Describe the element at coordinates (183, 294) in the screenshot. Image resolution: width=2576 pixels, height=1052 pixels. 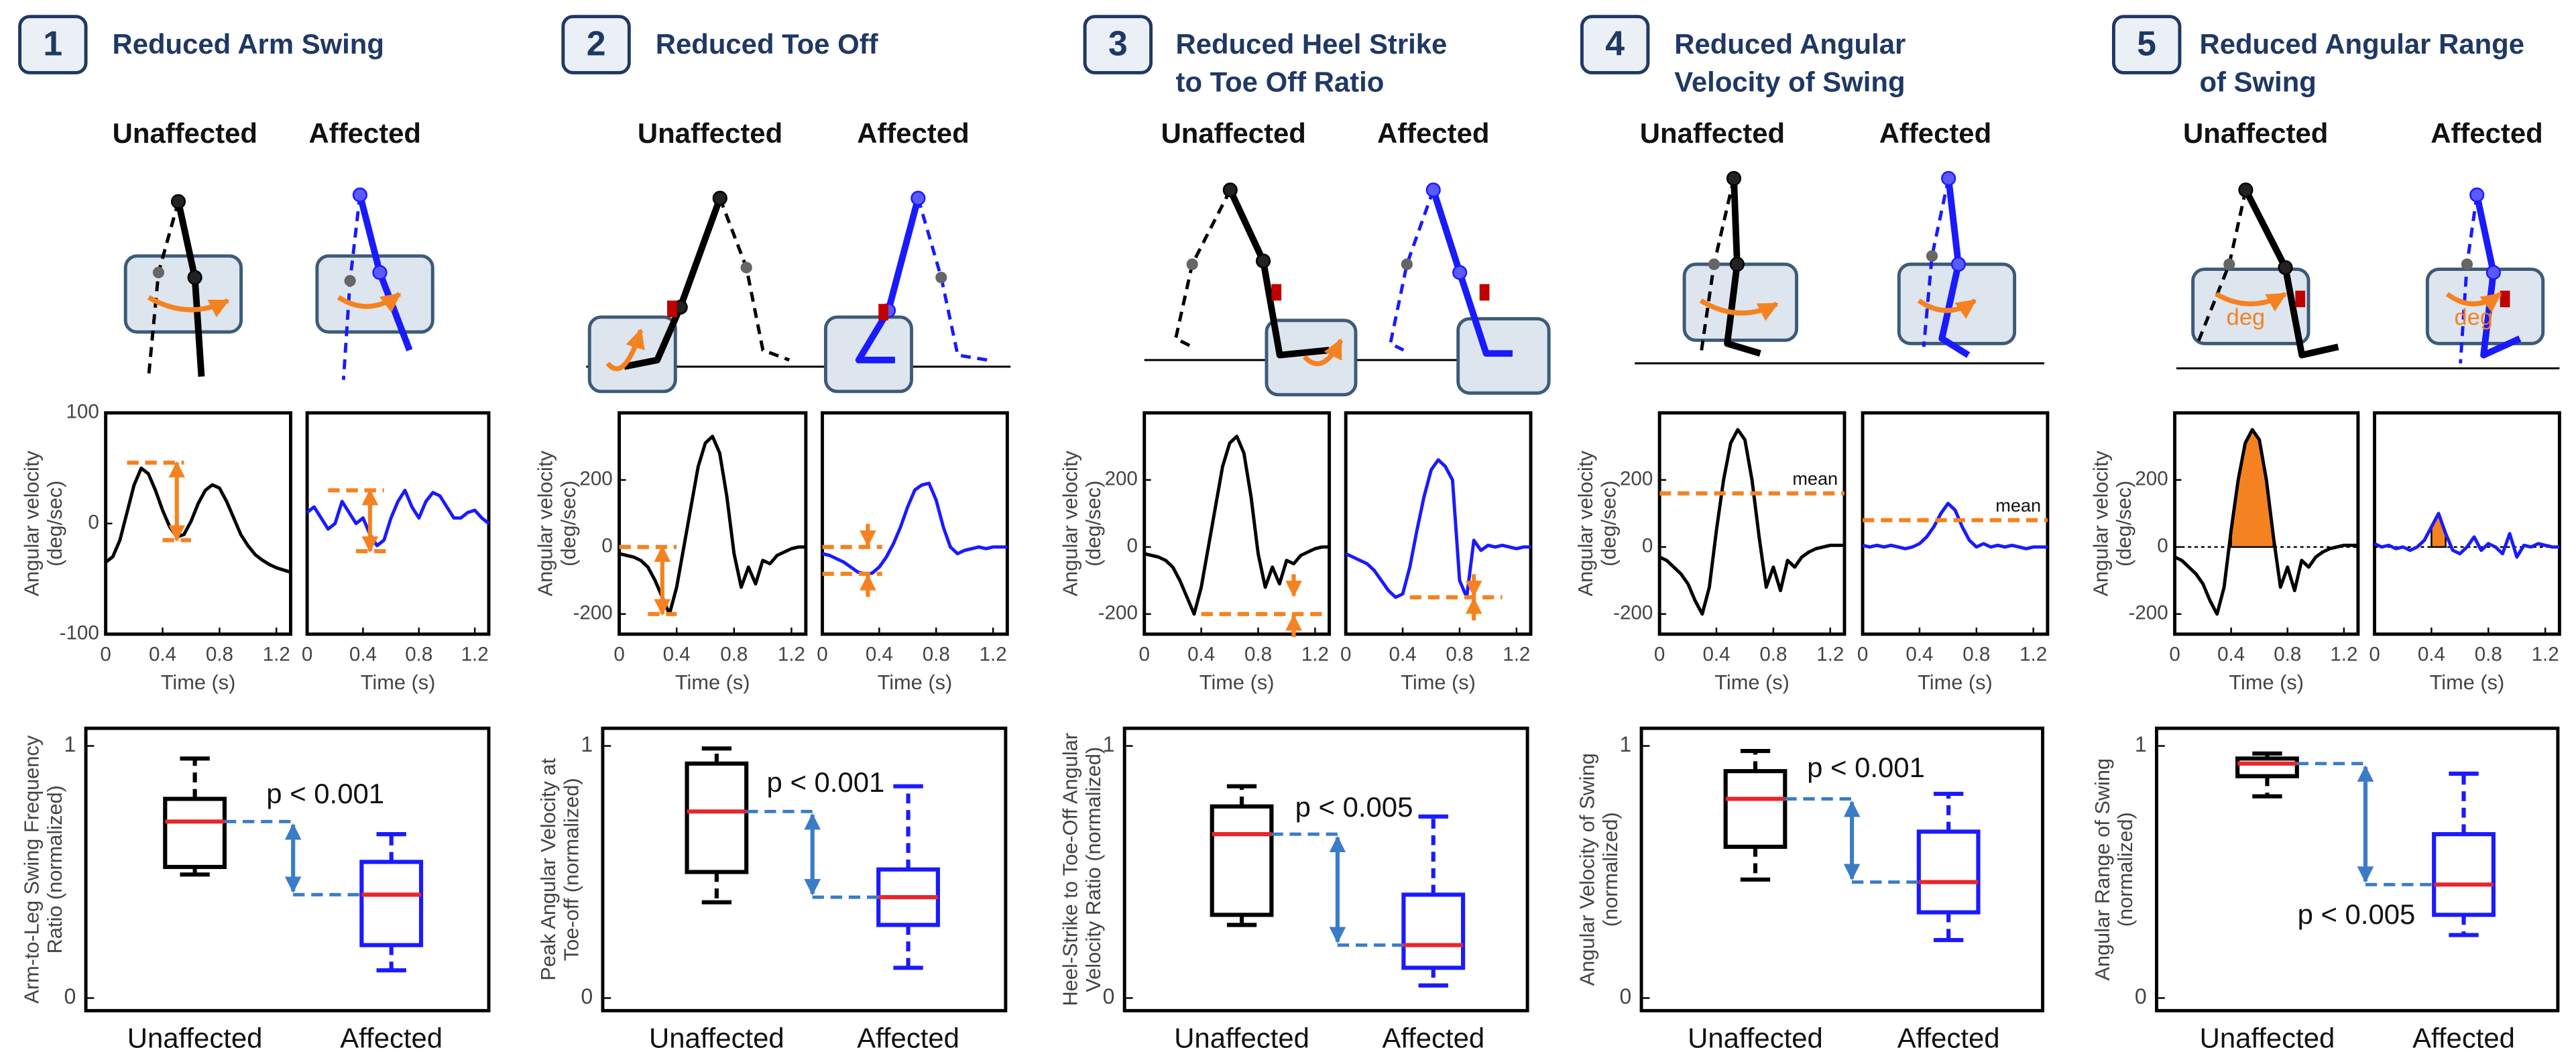
I see `highlight-box` at that location.